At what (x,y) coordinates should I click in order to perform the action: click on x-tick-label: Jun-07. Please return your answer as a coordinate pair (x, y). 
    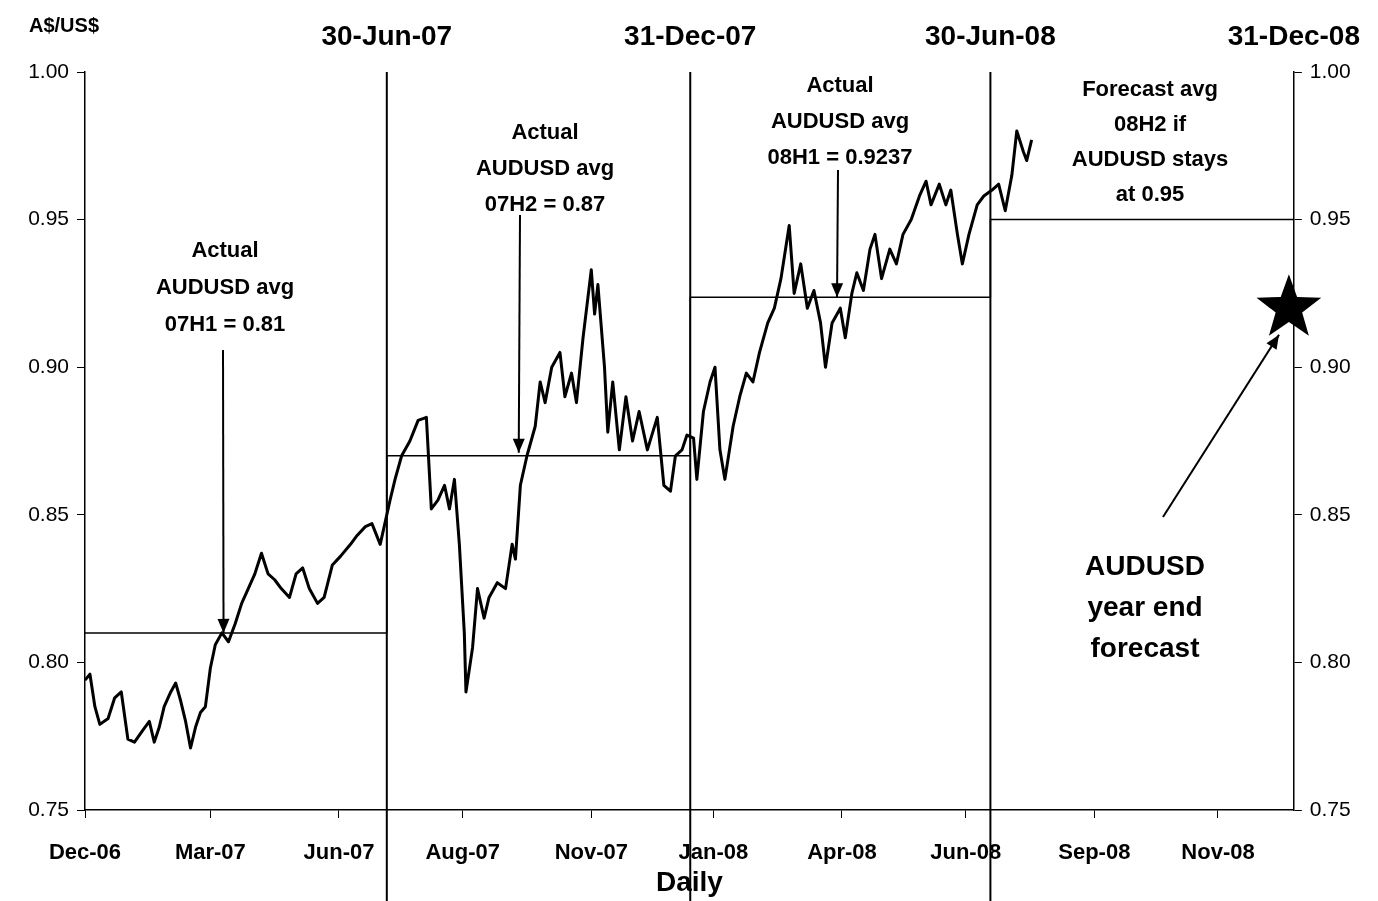
    Looking at the image, I should click on (339, 852).